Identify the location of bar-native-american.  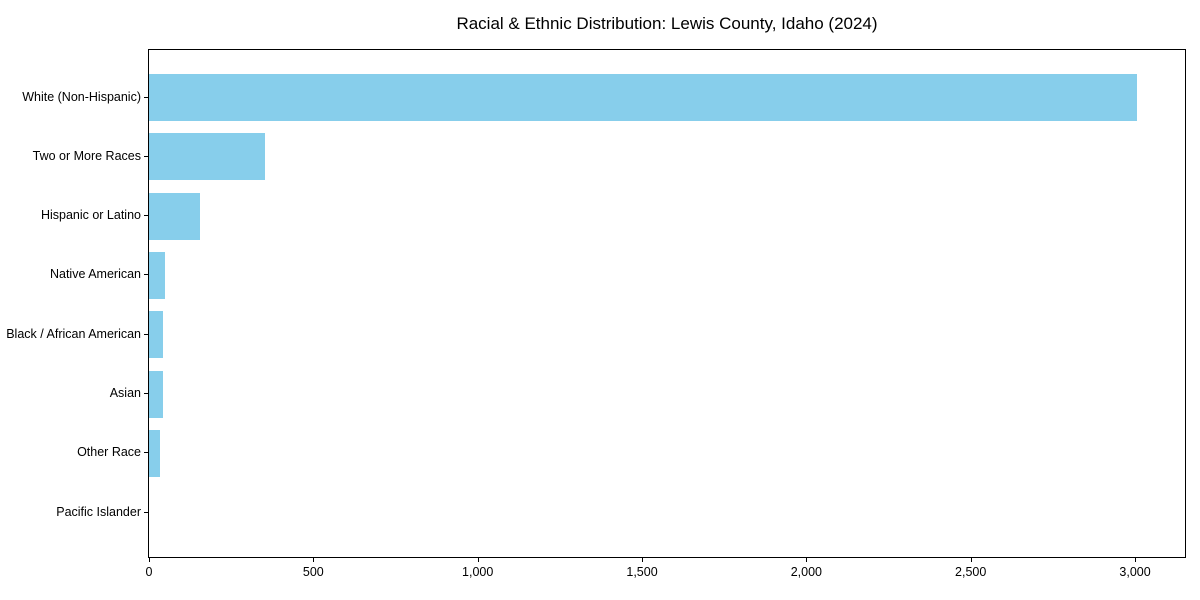
(157, 275).